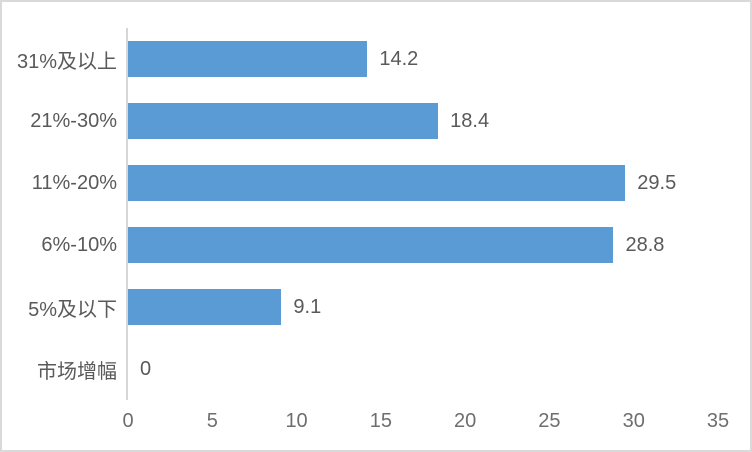  I want to click on category-label: 市场增幅, so click(77, 371).